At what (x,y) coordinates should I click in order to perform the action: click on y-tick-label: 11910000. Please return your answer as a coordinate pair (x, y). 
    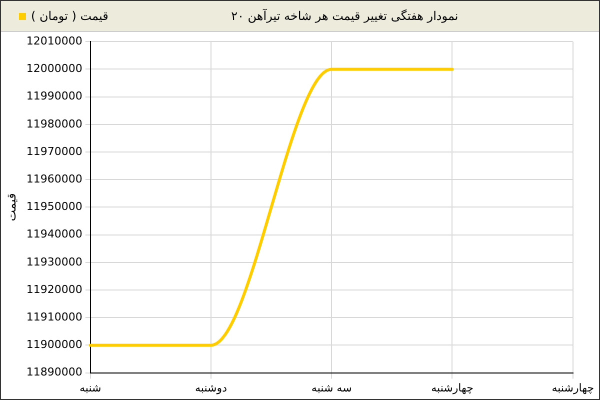
    Looking at the image, I should click on (54, 317).